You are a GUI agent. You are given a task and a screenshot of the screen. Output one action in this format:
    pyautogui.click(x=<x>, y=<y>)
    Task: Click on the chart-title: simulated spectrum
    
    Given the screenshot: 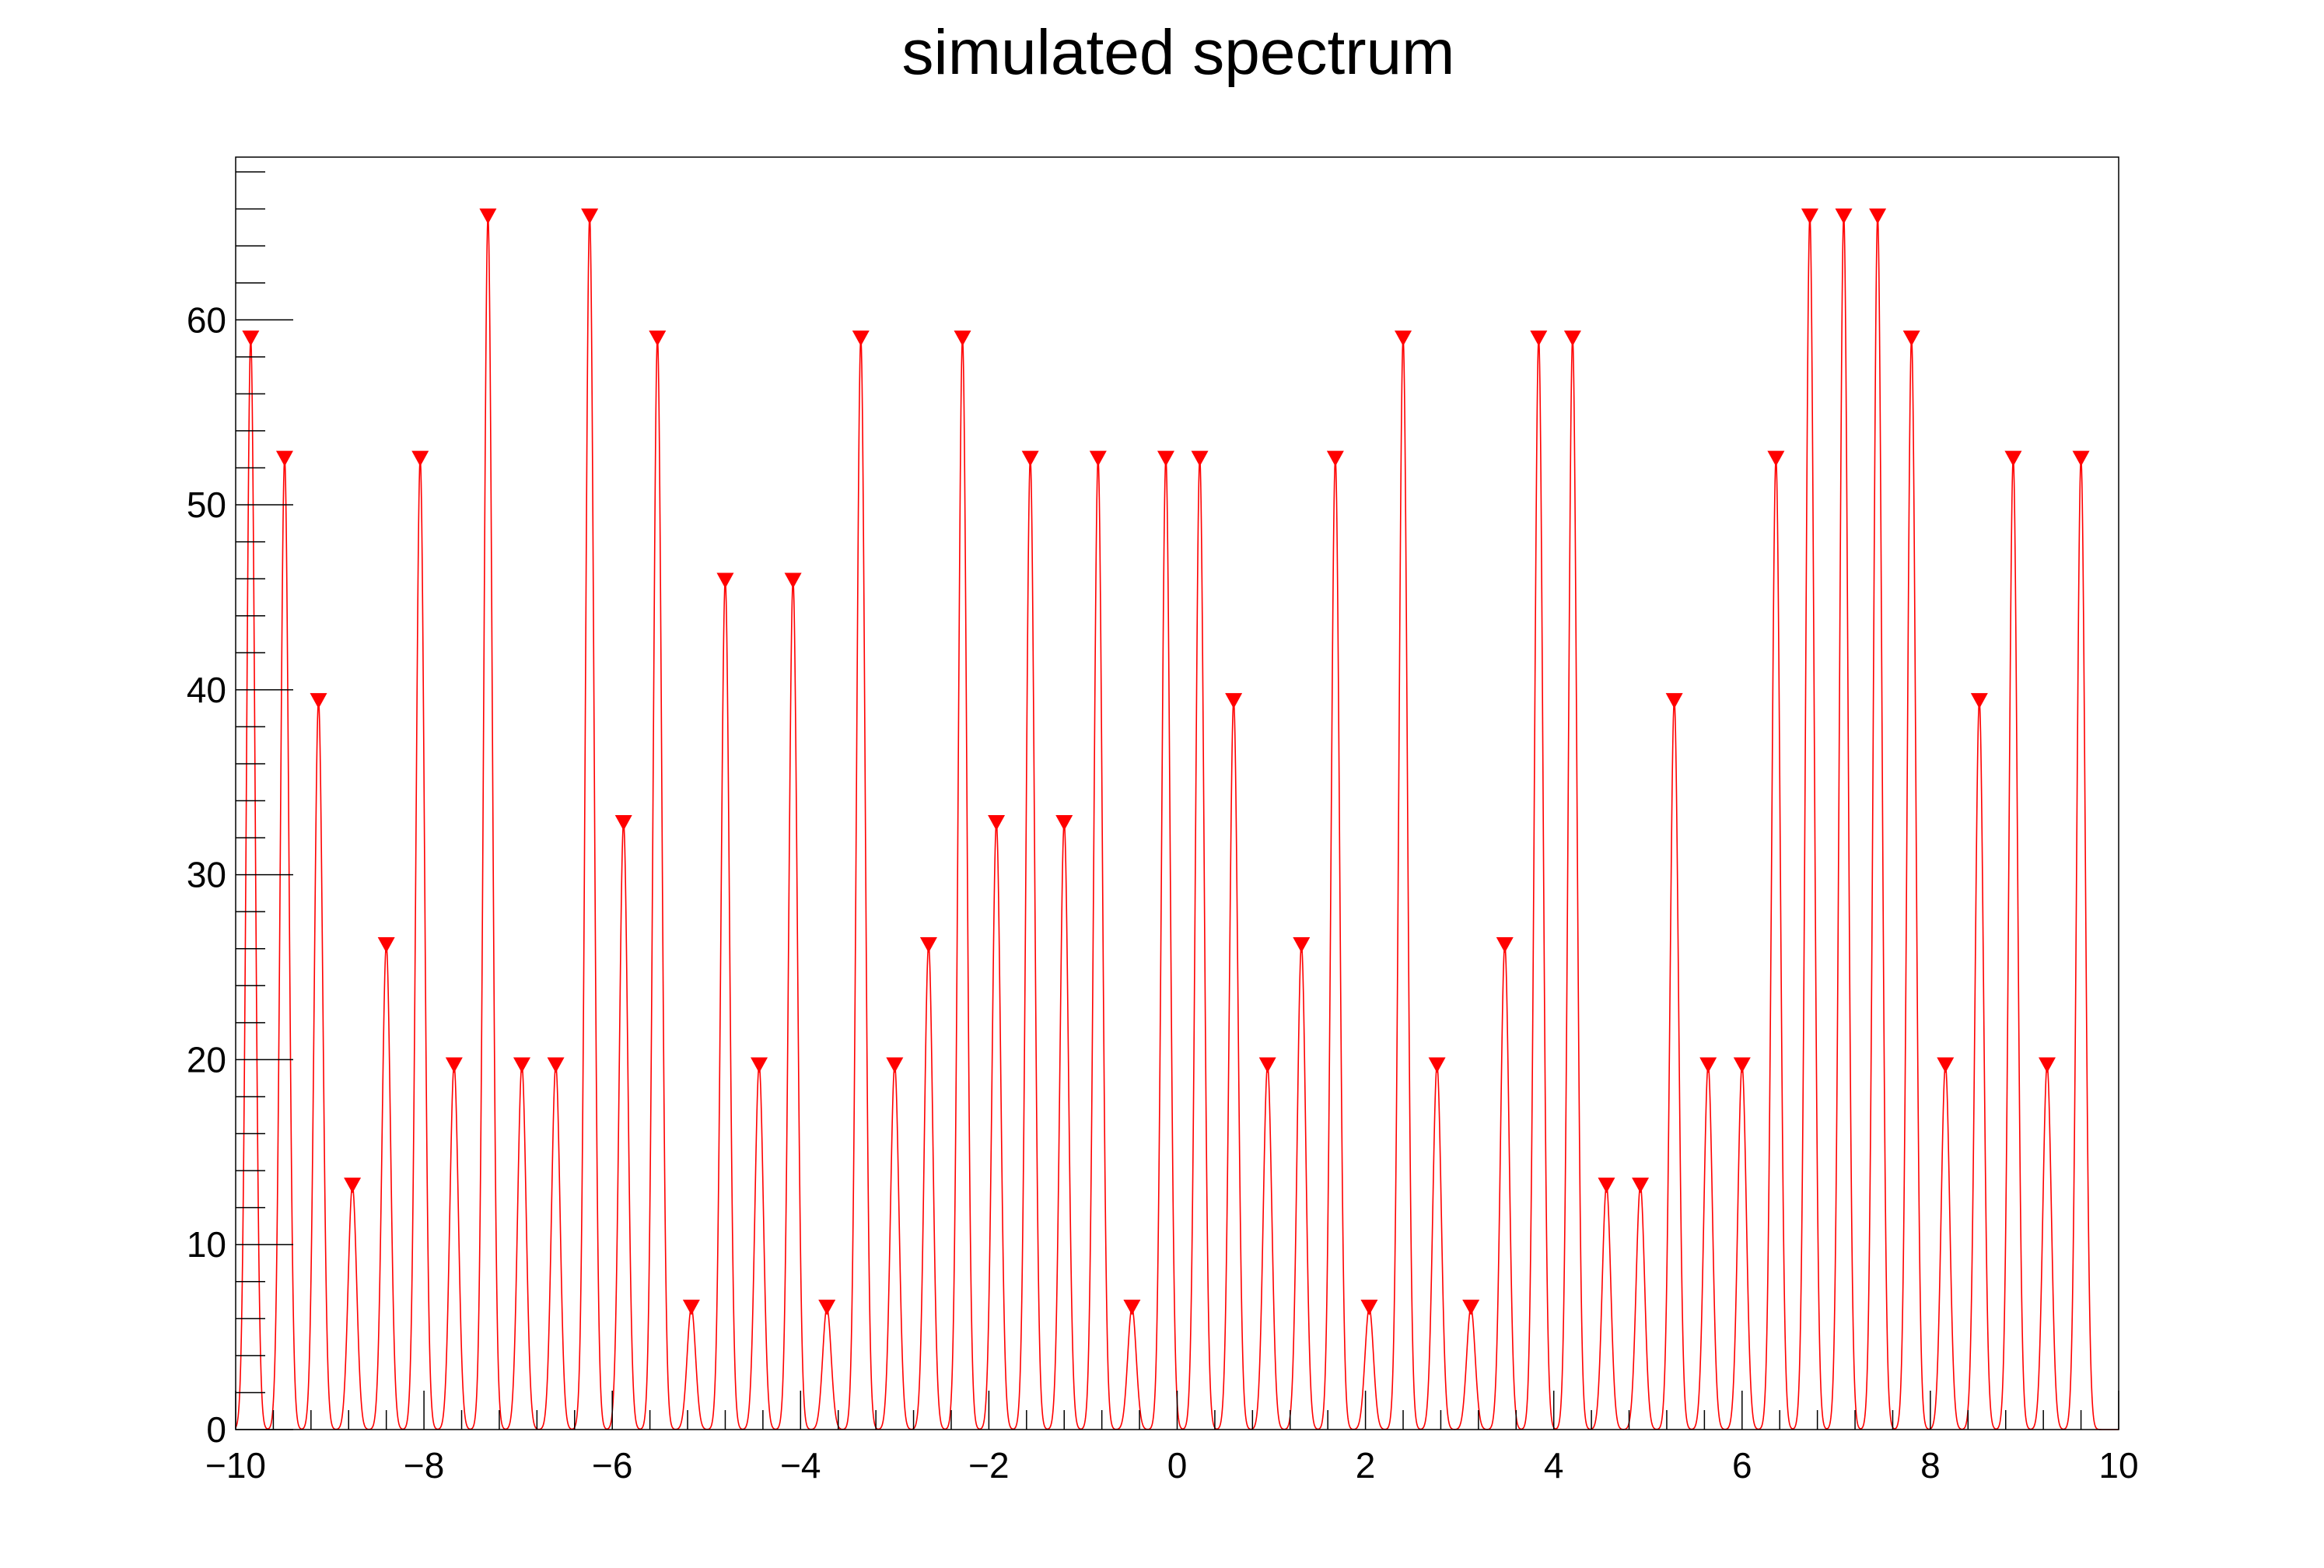 What is the action you would take?
    pyautogui.click(x=1178, y=52)
    